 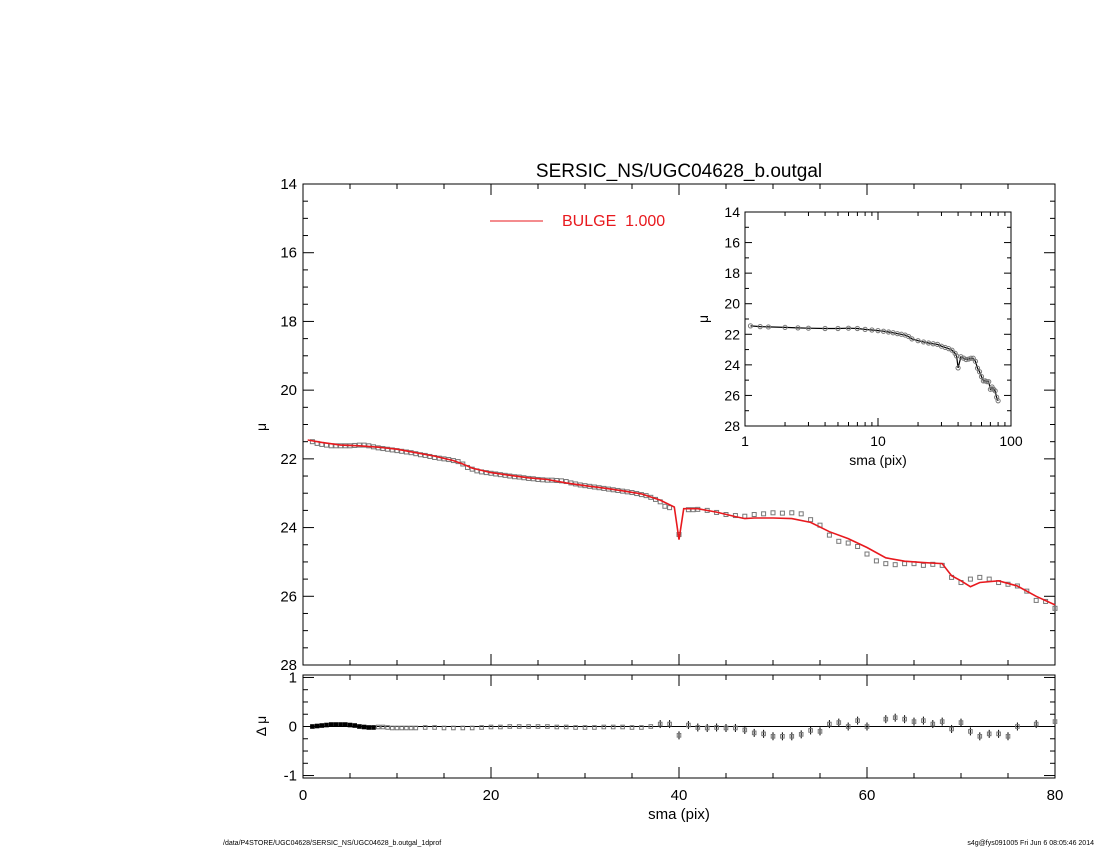 What do you see at coordinates (491, 795) in the screenshot?
I see `residual-x-tick-label: 20` at bounding box center [491, 795].